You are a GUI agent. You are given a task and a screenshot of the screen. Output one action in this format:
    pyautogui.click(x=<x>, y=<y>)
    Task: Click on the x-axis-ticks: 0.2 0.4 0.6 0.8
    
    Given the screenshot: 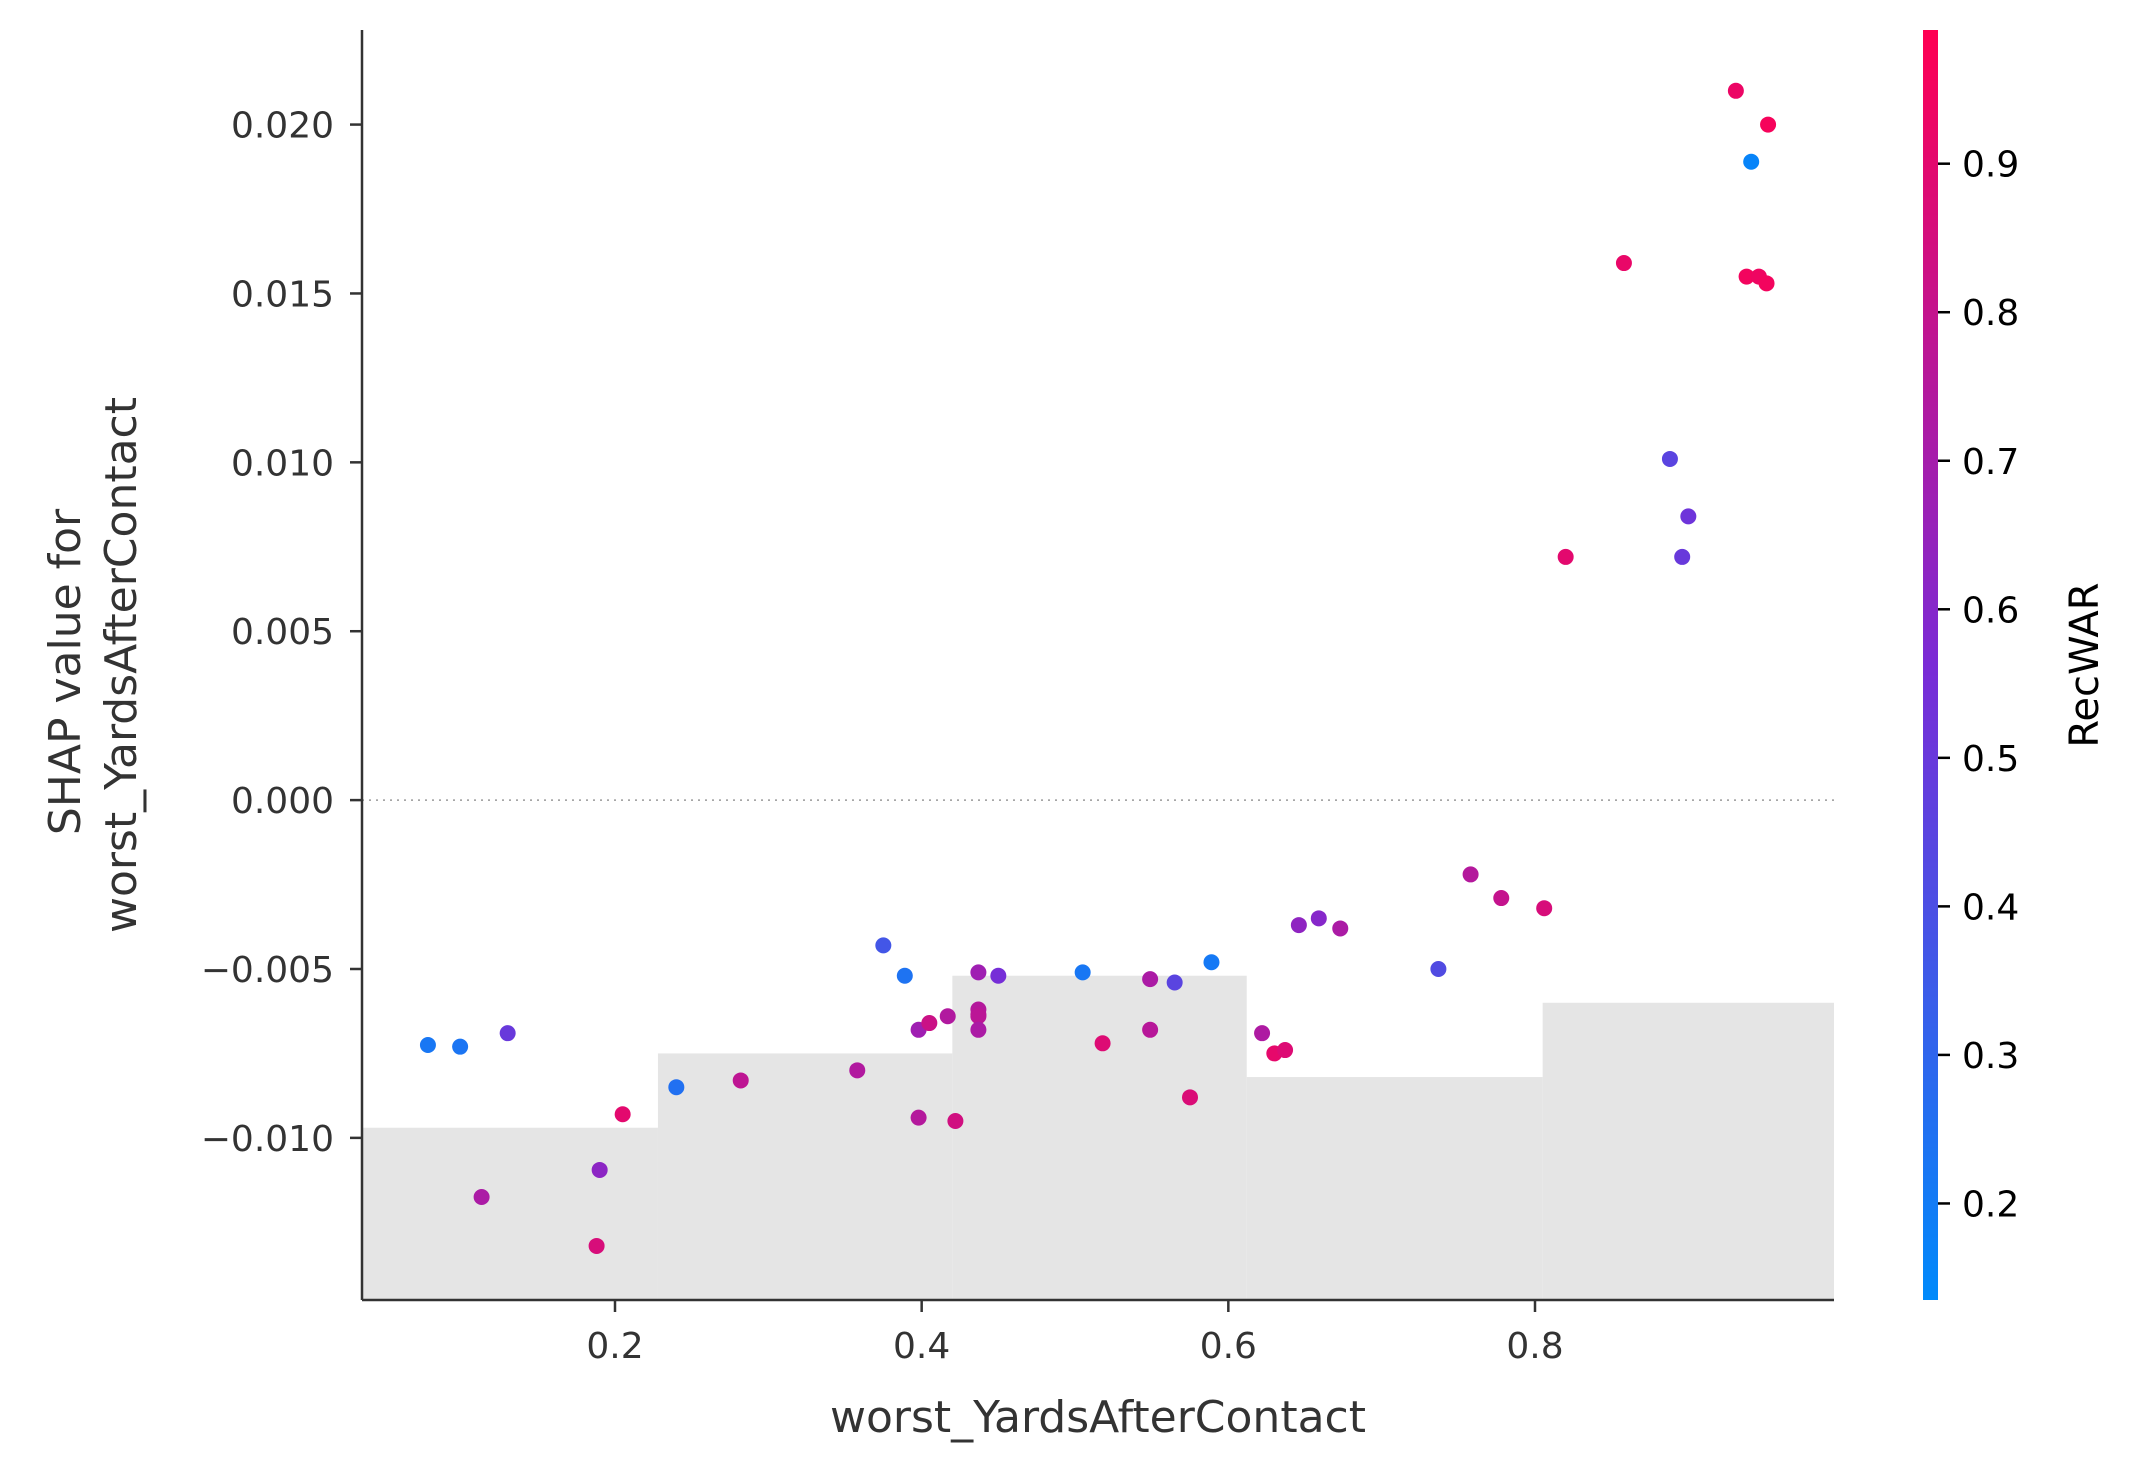 What is the action you would take?
    pyautogui.click(x=1075, y=1333)
    